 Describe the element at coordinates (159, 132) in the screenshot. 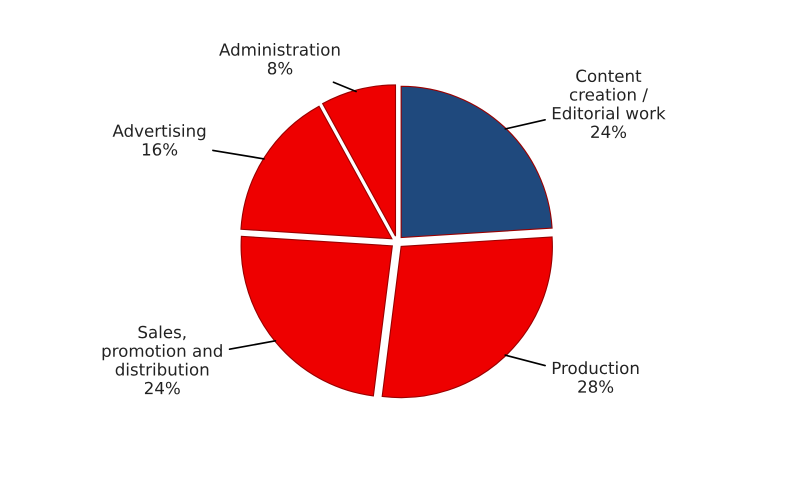

I see `slice-label: Advertising` at that location.